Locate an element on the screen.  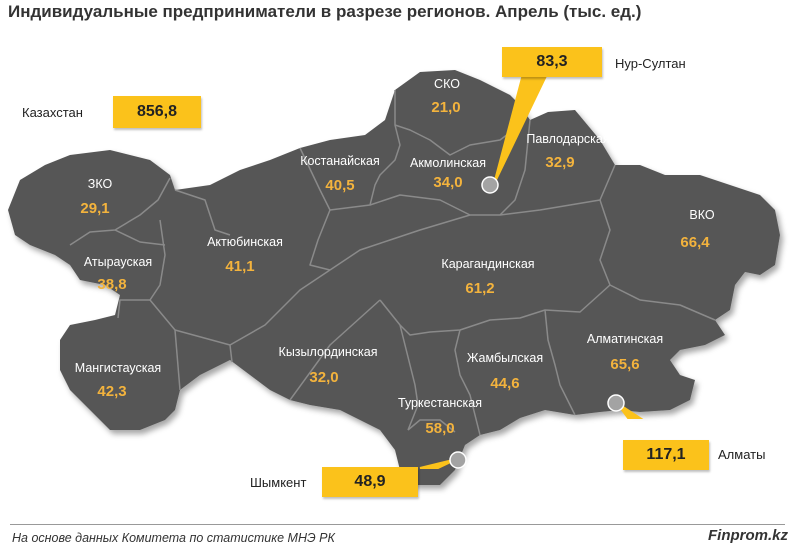
region-12-name: Жамбылская is located at coordinates (505, 358).